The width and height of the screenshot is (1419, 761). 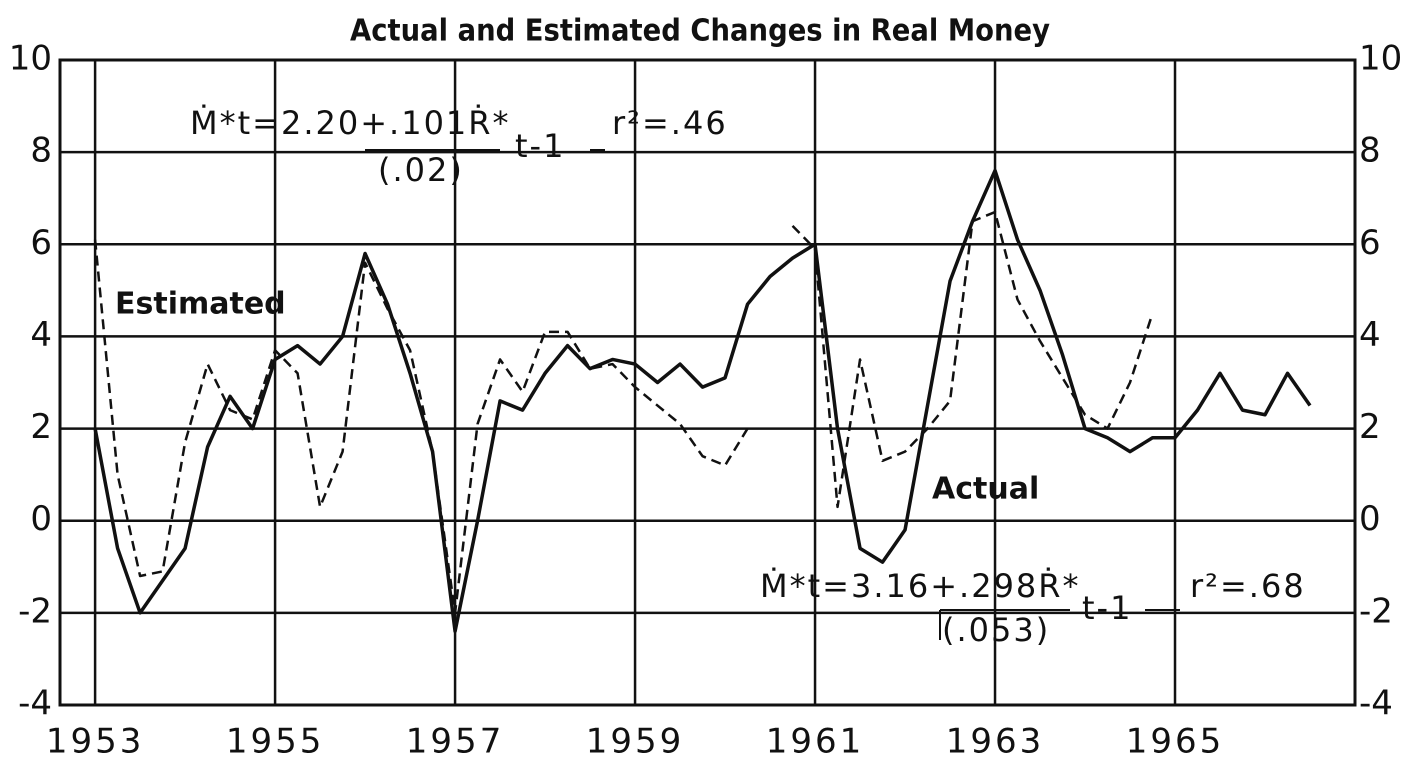 I want to click on y2-tick-label: -2, so click(x=1376, y=611).